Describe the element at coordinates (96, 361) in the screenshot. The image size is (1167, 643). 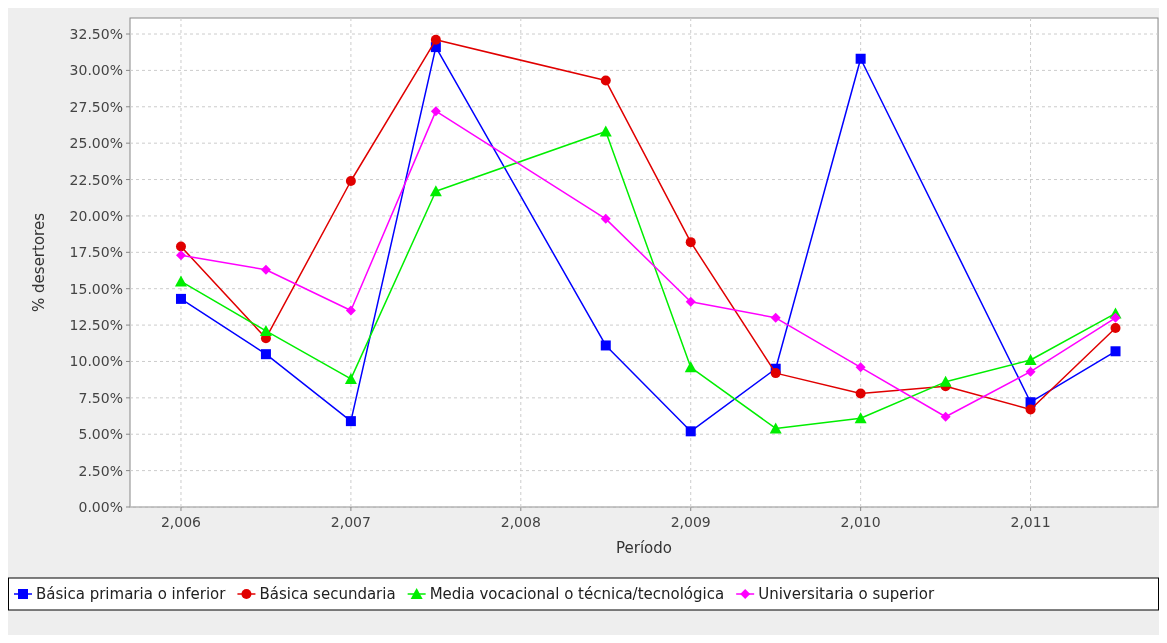
I see `y-tick-label: 10.00%` at that location.